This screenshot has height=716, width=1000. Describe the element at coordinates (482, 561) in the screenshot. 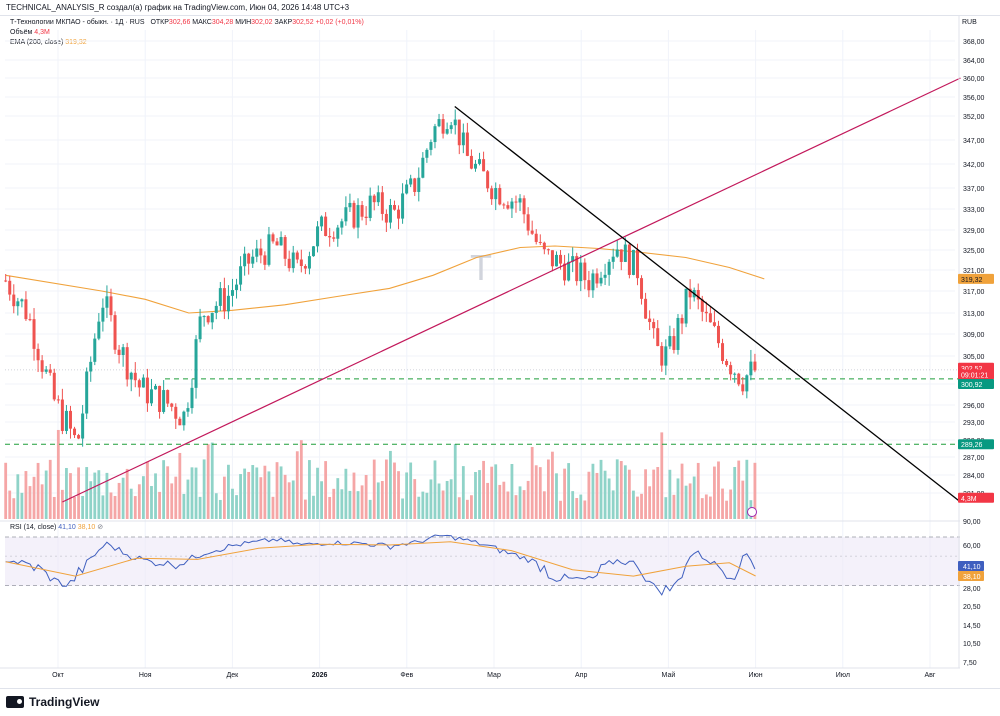

I see `rsi-band-fill` at that location.